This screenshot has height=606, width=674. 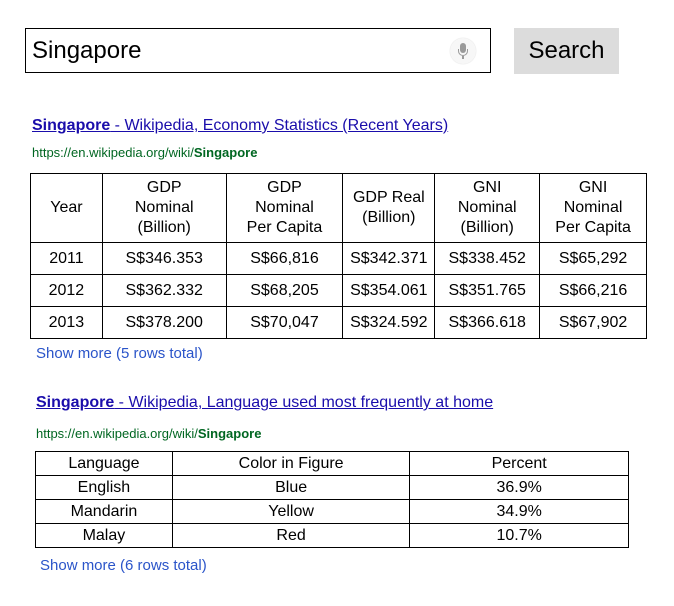 I want to click on result-2-url-prefix: https://en.wikipedia.org/wiki/, so click(x=117, y=433).